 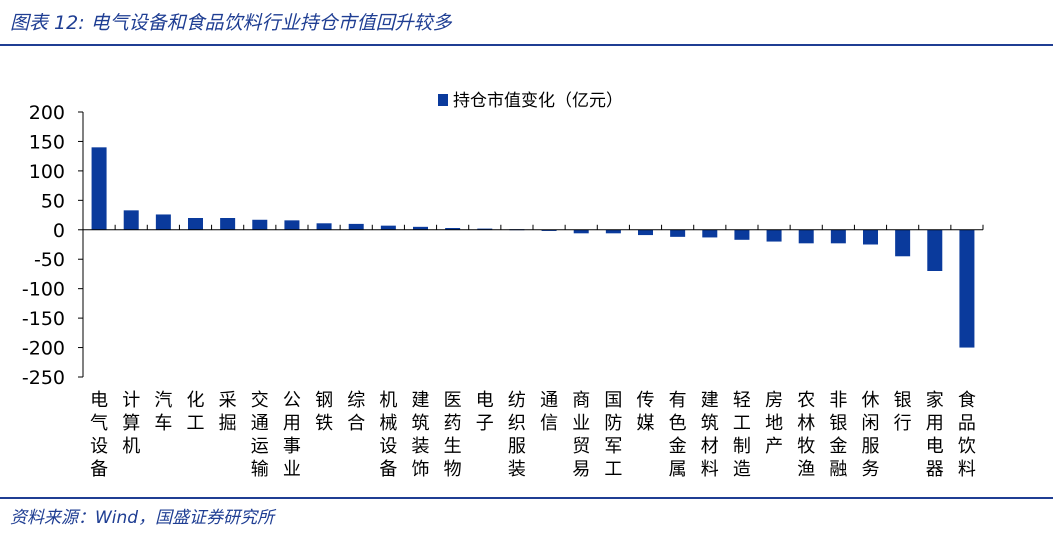 I want to click on x-category-label: 电气设备, so click(x=99, y=435).